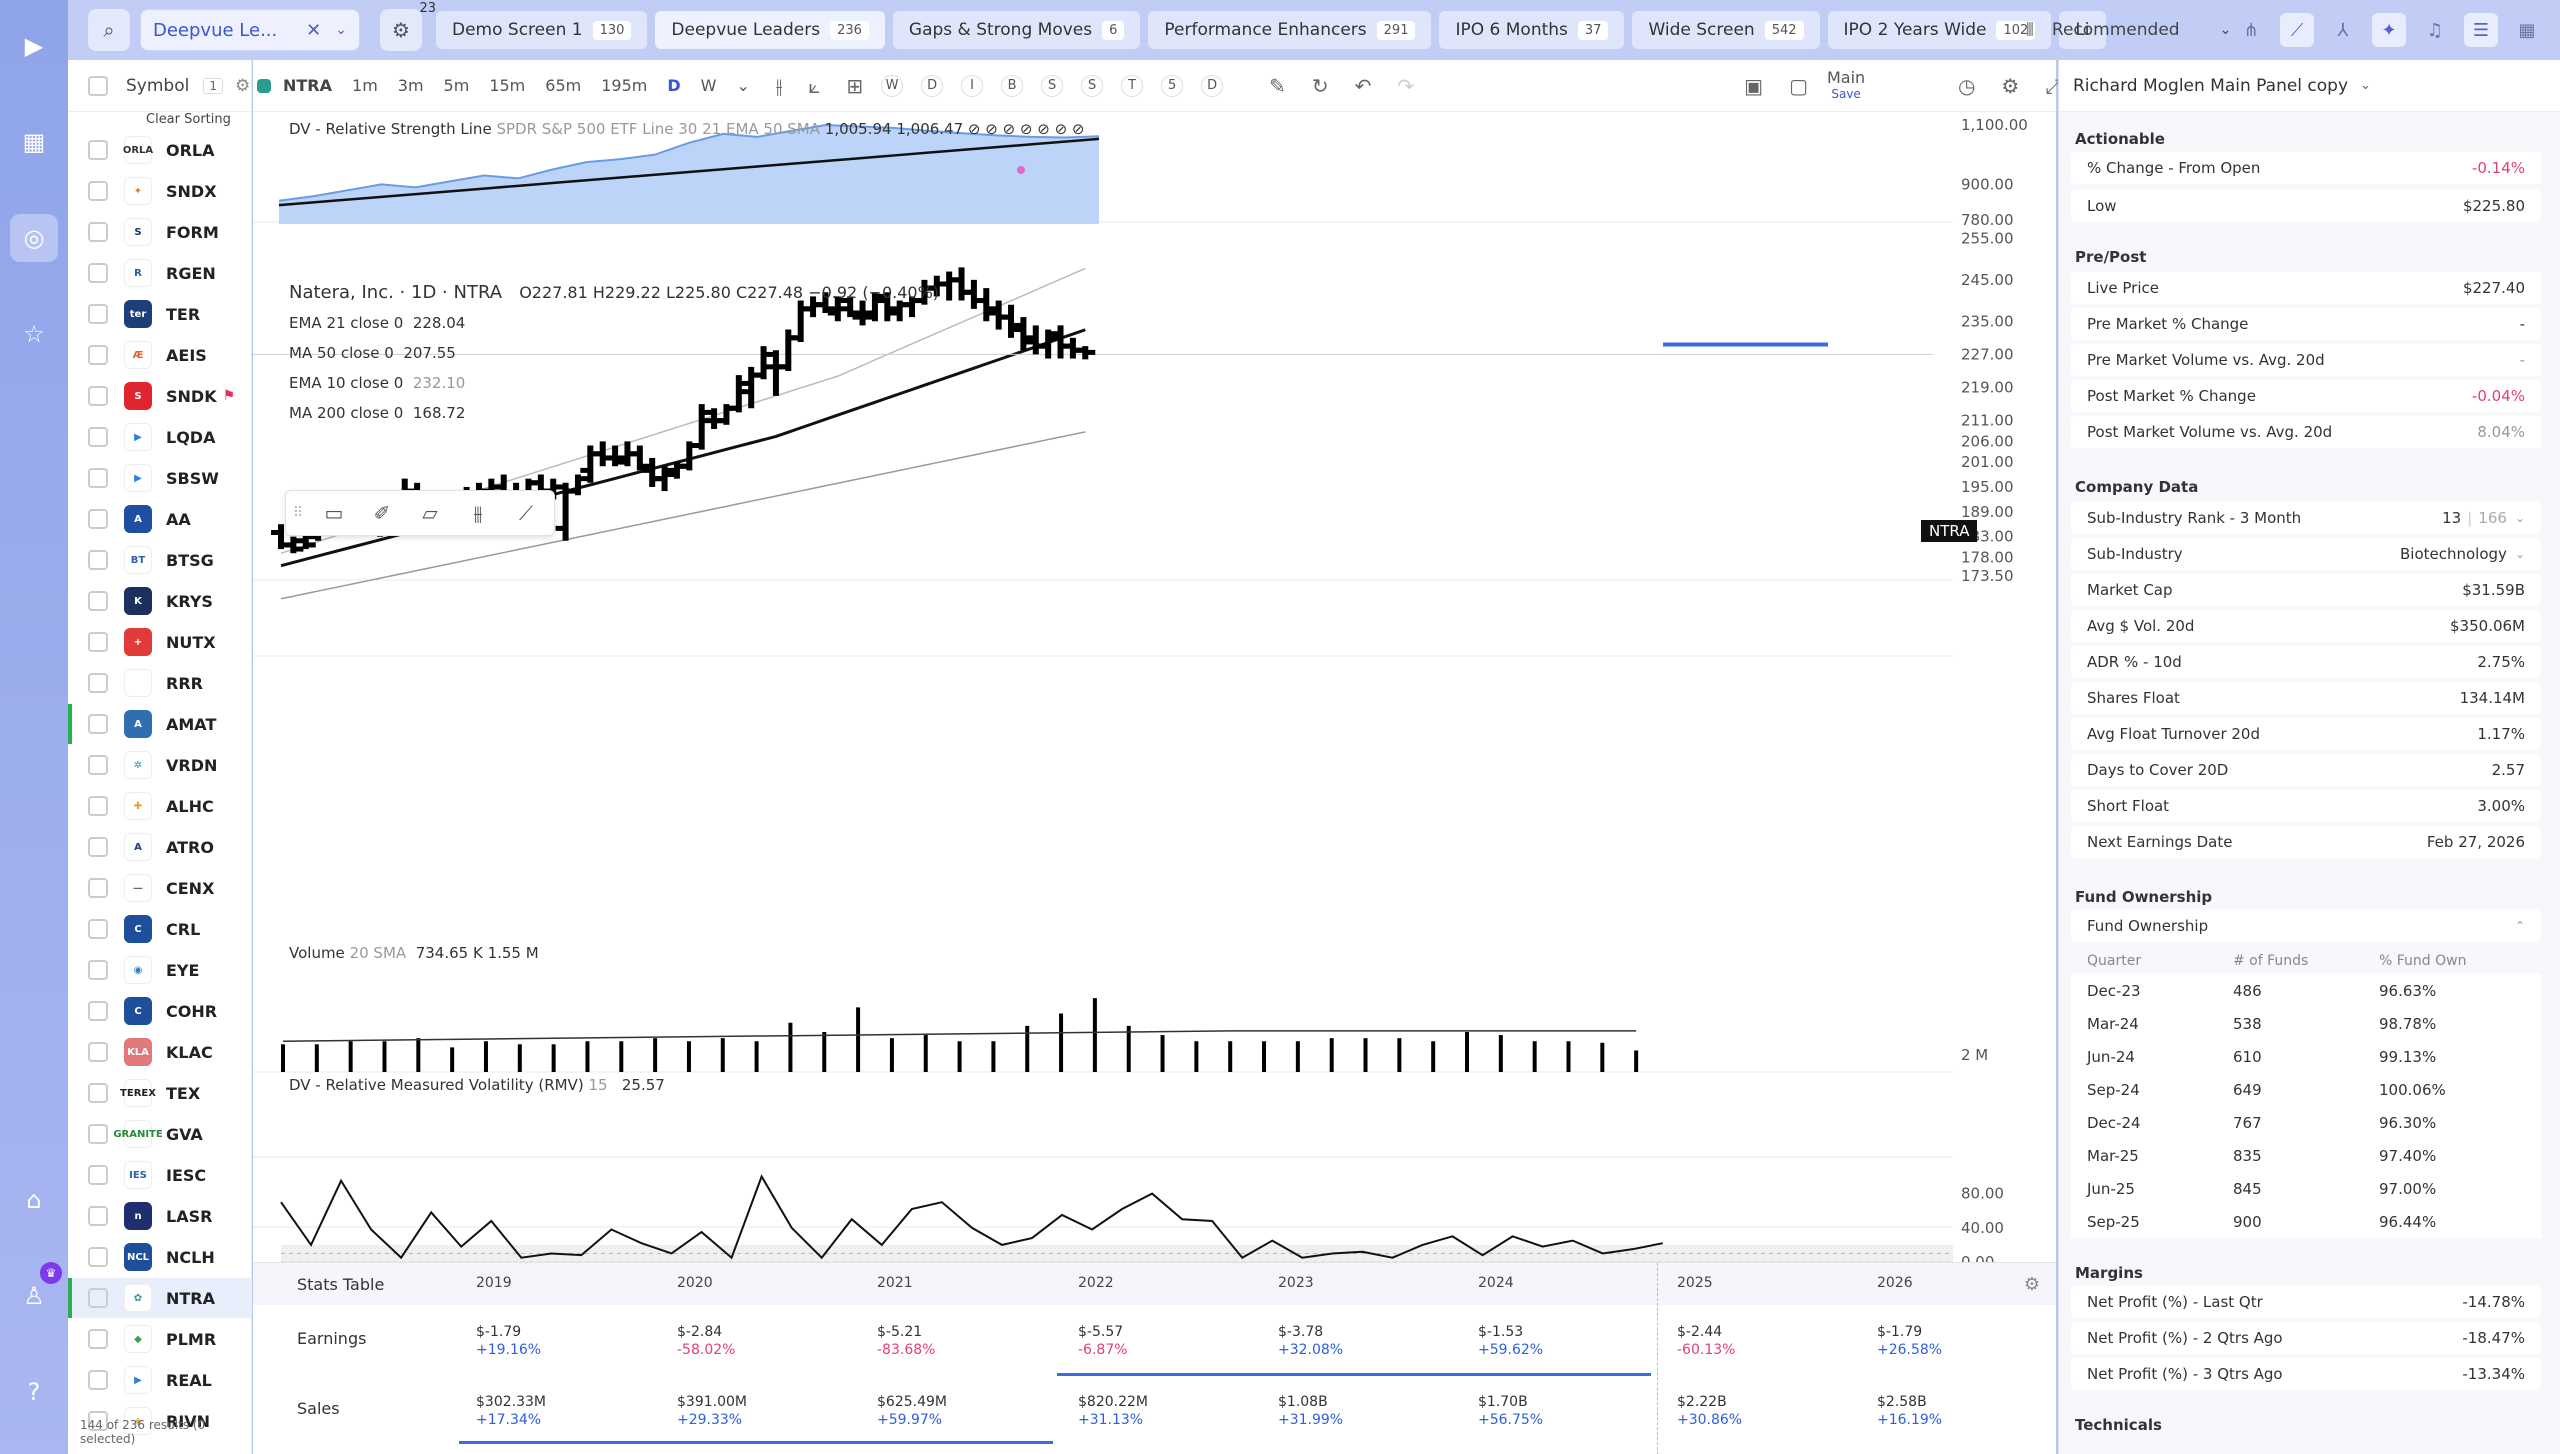  I want to click on line-tool-icon: ⟋, so click(526, 513).